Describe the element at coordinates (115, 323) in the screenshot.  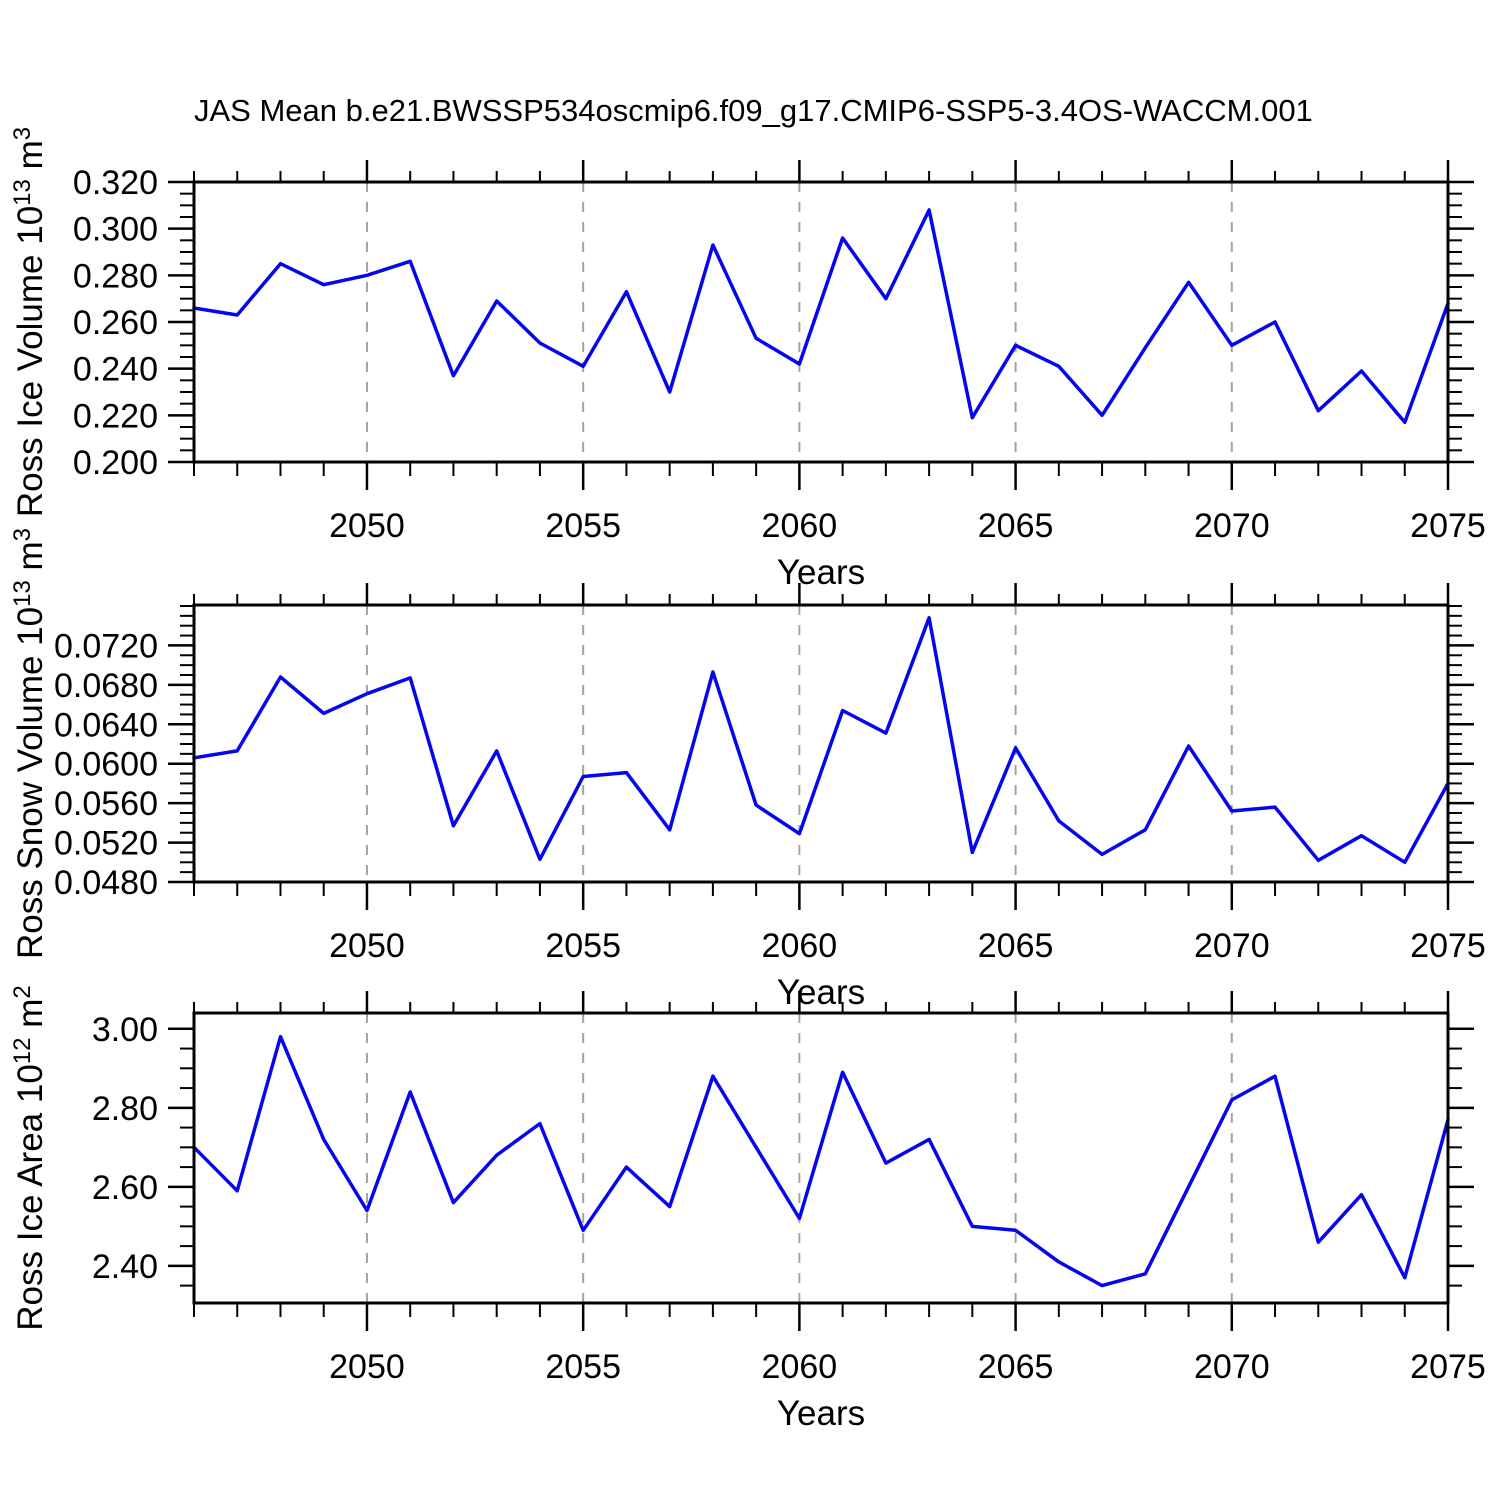
I see `y-tick-label: 0.260` at that location.